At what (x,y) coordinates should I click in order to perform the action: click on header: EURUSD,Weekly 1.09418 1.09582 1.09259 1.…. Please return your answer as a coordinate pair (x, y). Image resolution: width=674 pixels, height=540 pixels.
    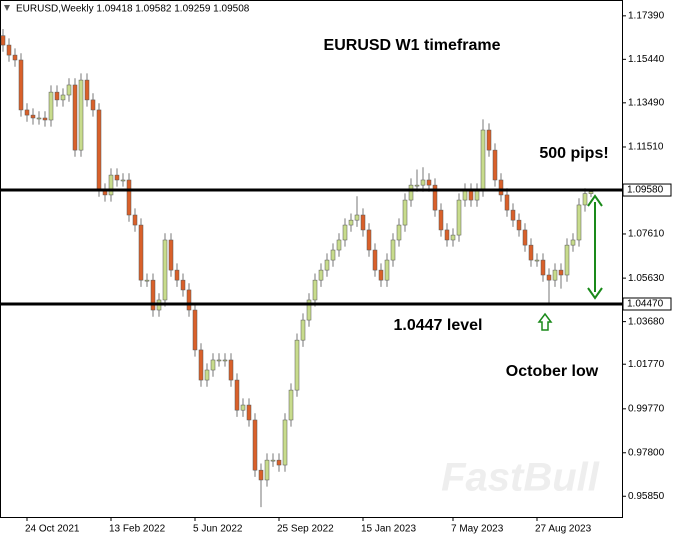
    Looking at the image, I should click on (133, 9).